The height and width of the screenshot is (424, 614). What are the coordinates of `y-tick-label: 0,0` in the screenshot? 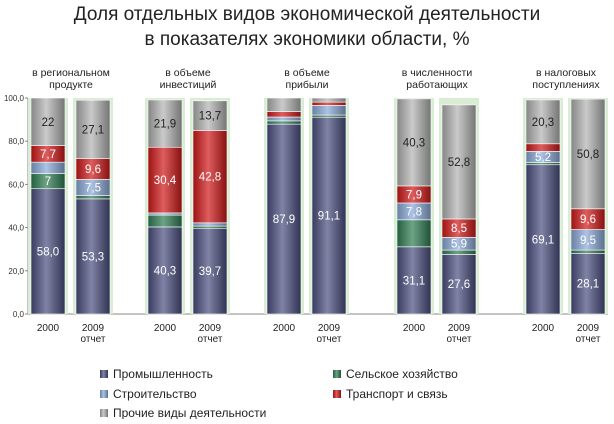 It's located at (19, 314).